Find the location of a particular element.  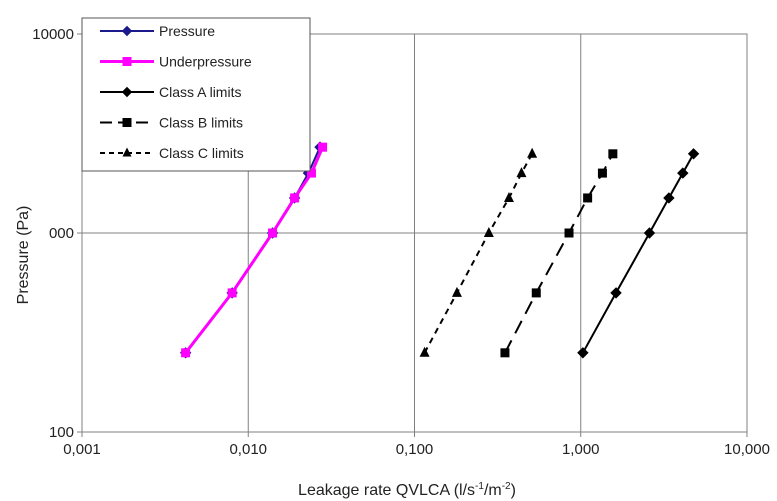

legend-label: Underpressure is located at coordinates (205, 62).